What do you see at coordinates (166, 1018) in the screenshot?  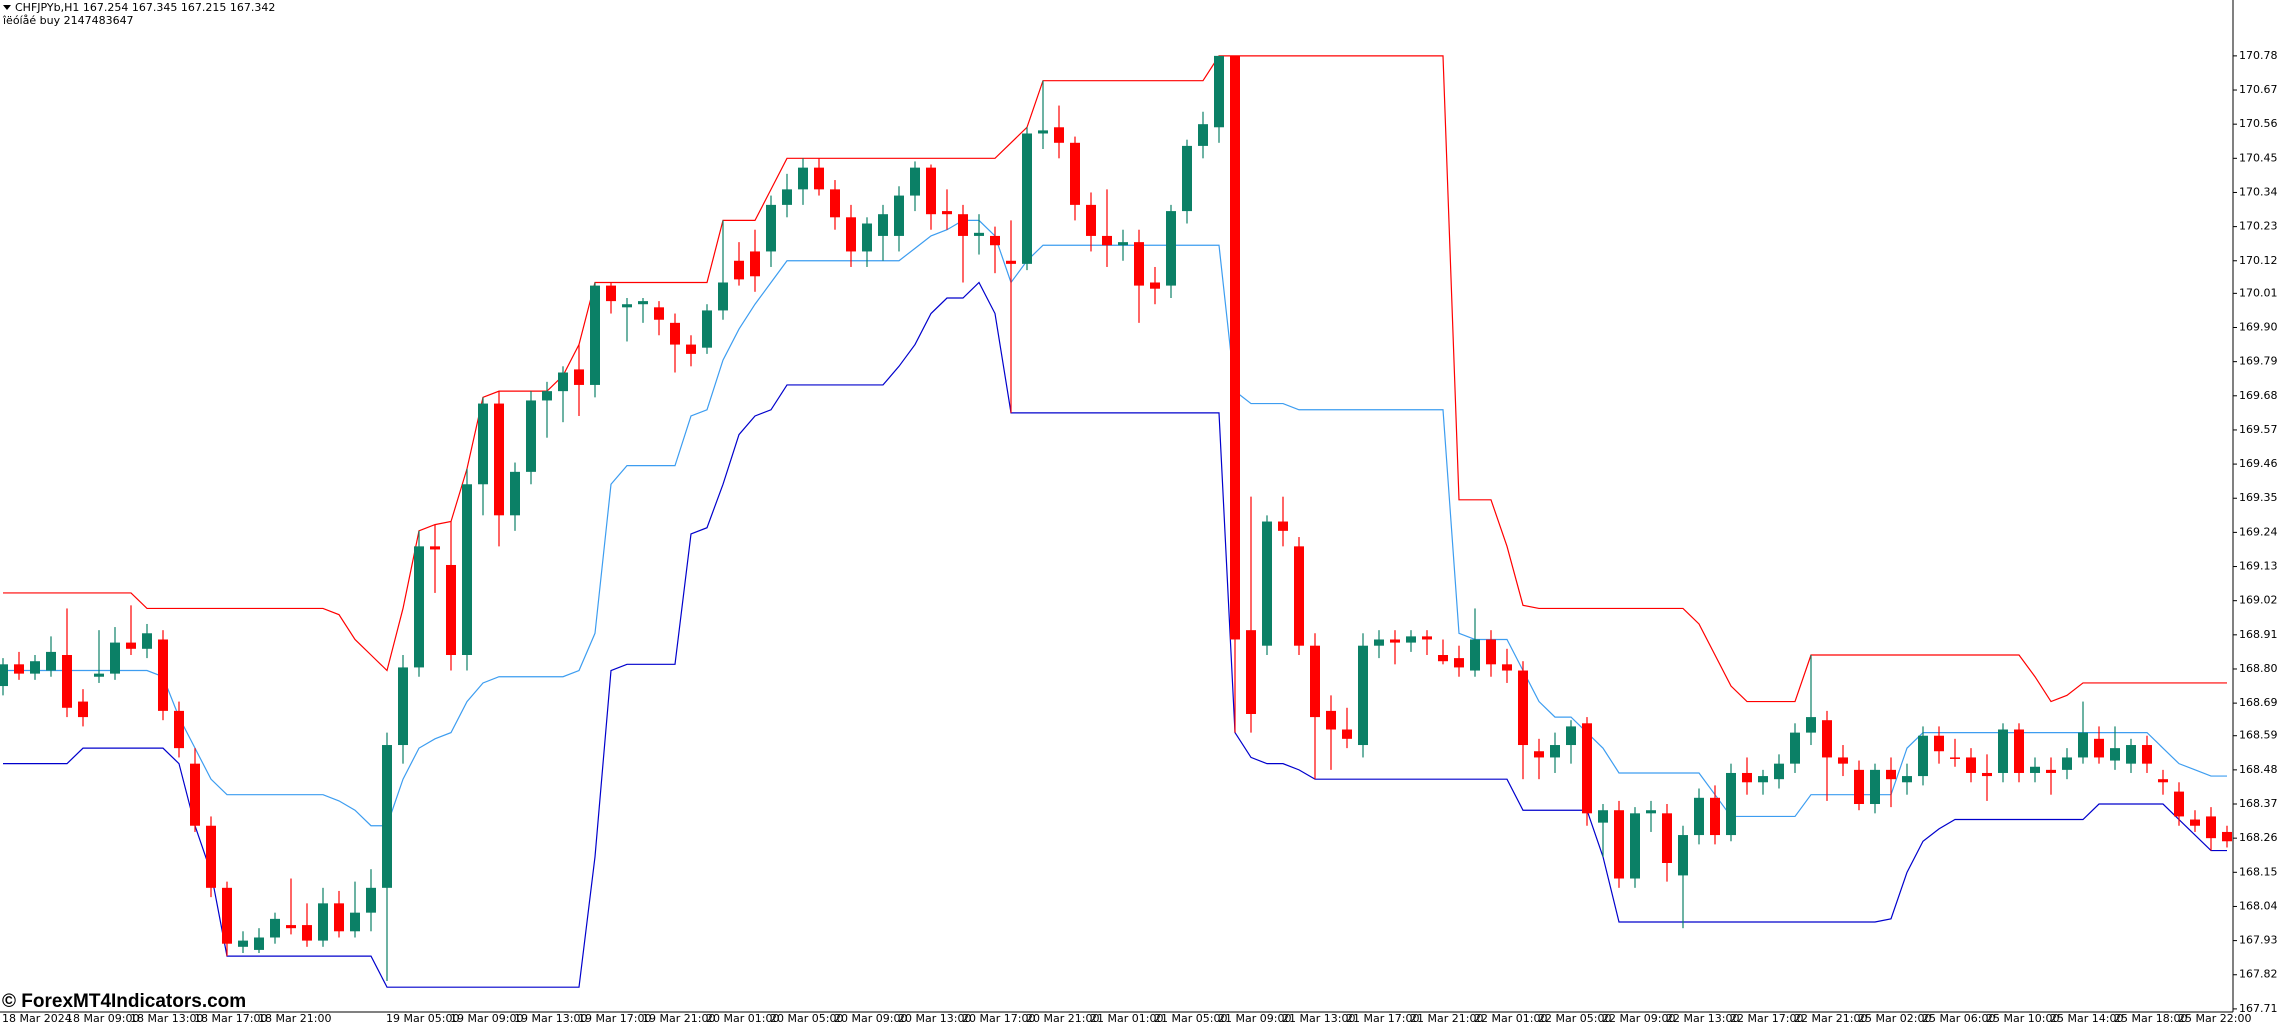 I see `x-tick-label: 18 Mar 13:00` at bounding box center [166, 1018].